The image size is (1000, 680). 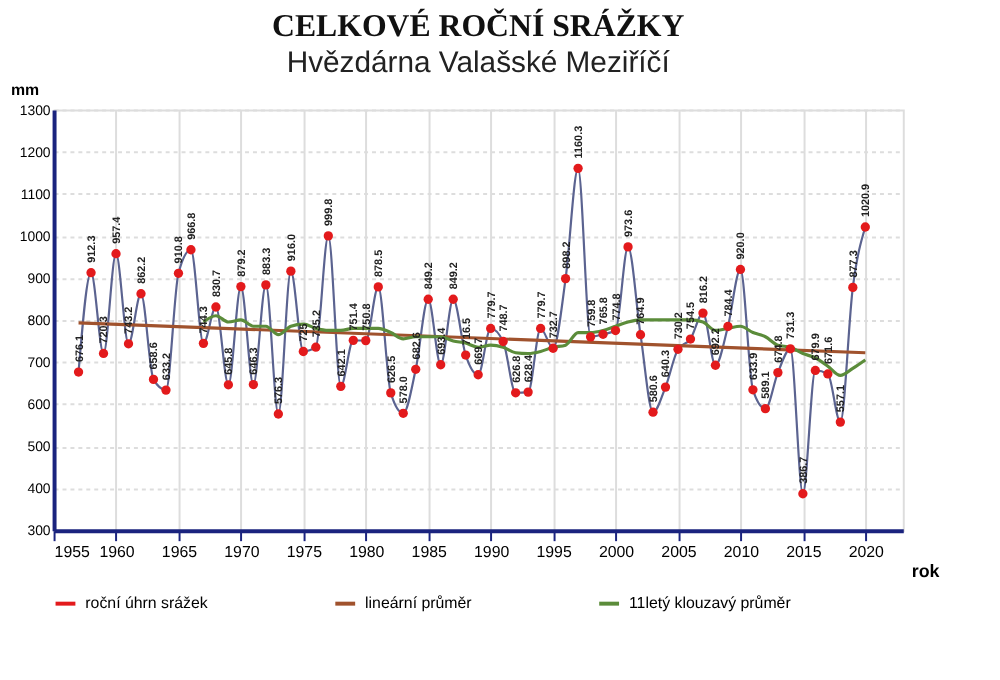 What do you see at coordinates (867, 552) in the screenshot?
I see `x-tick-label: 2020` at bounding box center [867, 552].